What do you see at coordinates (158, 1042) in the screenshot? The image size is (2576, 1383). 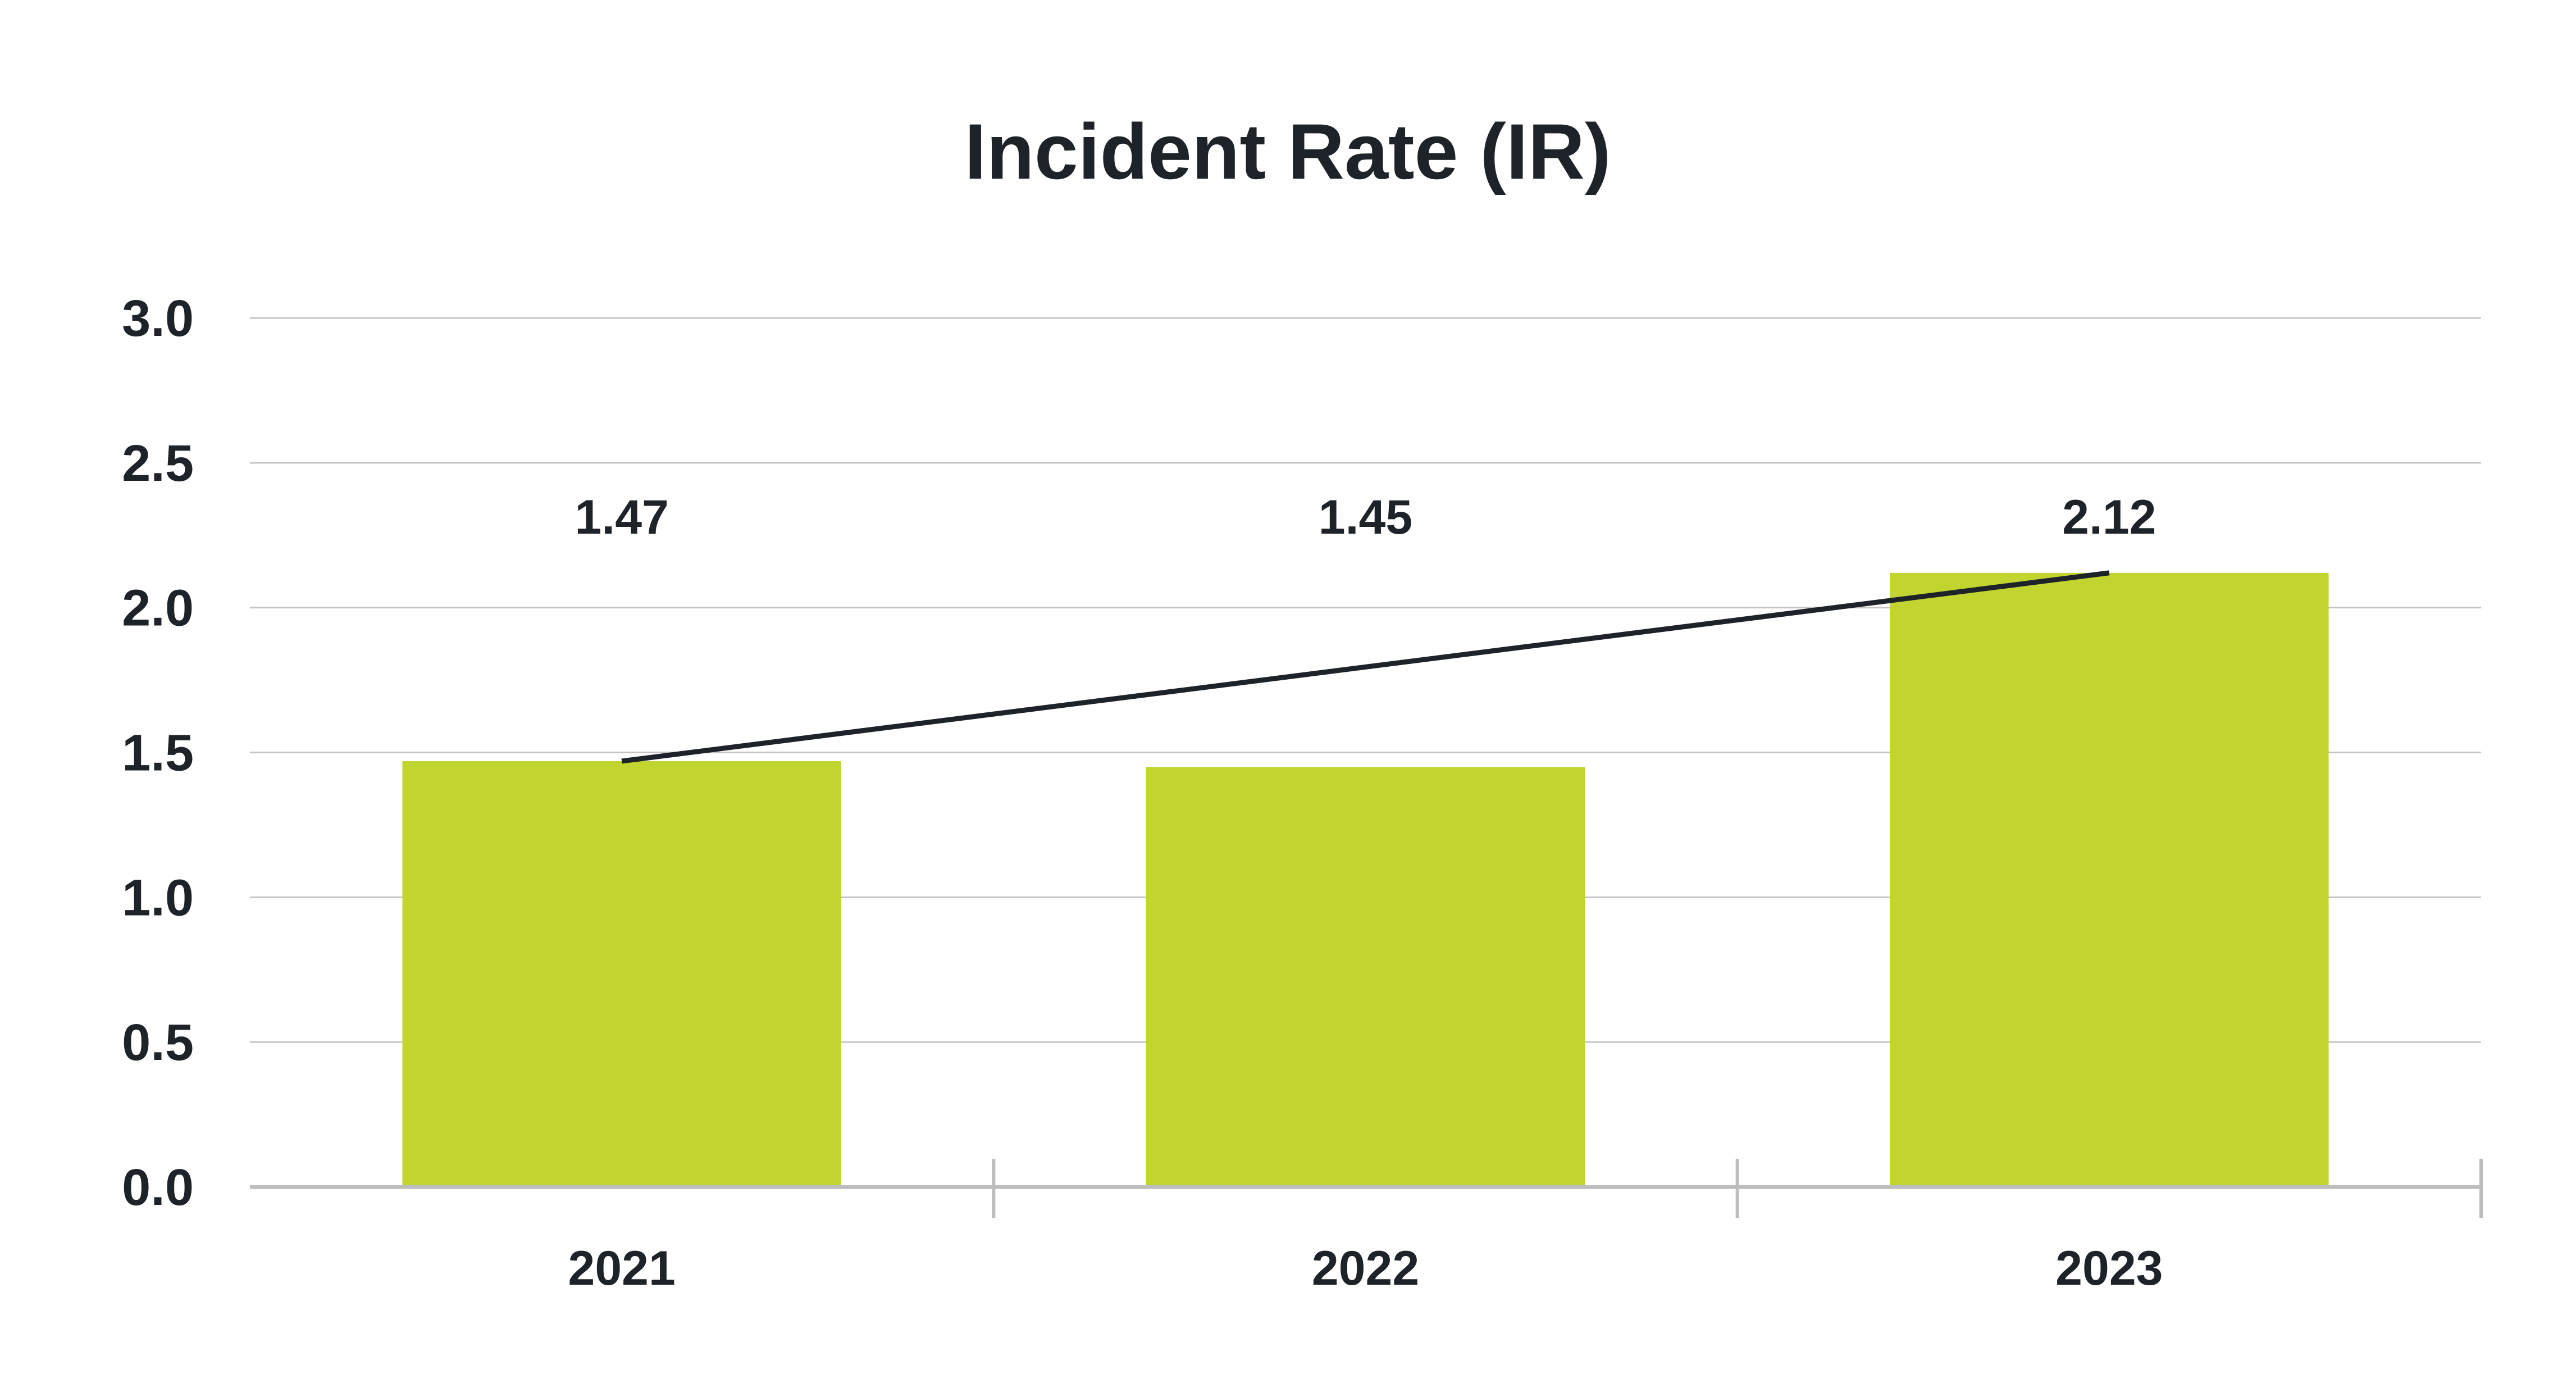 I see `y-tick-label: 0.5` at bounding box center [158, 1042].